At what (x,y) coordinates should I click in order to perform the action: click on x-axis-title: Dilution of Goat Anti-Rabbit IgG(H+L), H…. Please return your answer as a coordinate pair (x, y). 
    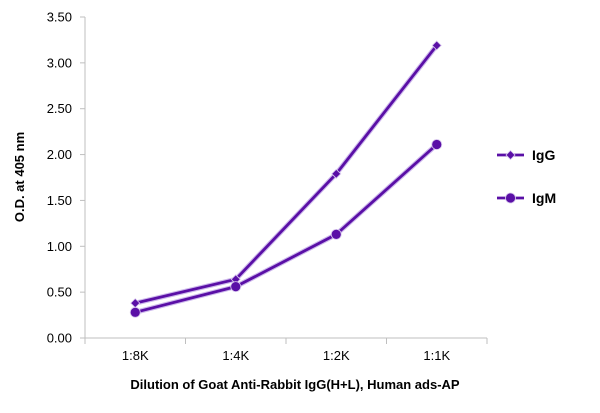
    Looking at the image, I should click on (295, 384).